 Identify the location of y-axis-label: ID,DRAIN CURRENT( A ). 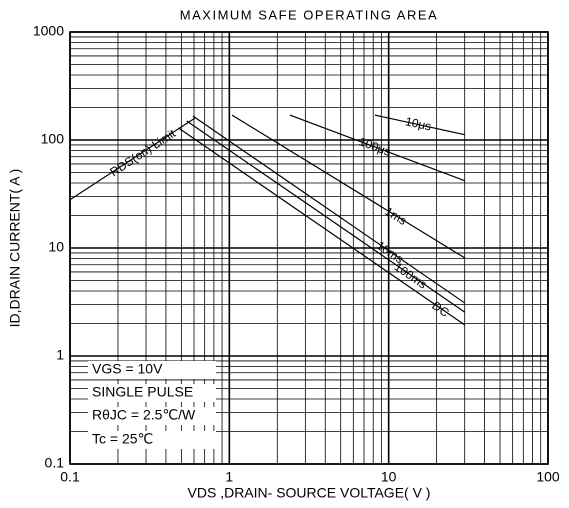
(15, 248).